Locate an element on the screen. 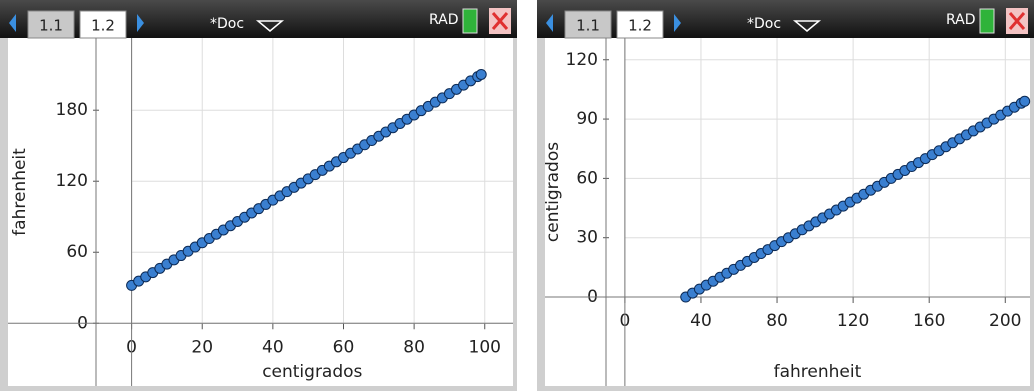 This screenshot has width=1034, height=391. y-axis-label: fahrenheit is located at coordinates (20, 192).